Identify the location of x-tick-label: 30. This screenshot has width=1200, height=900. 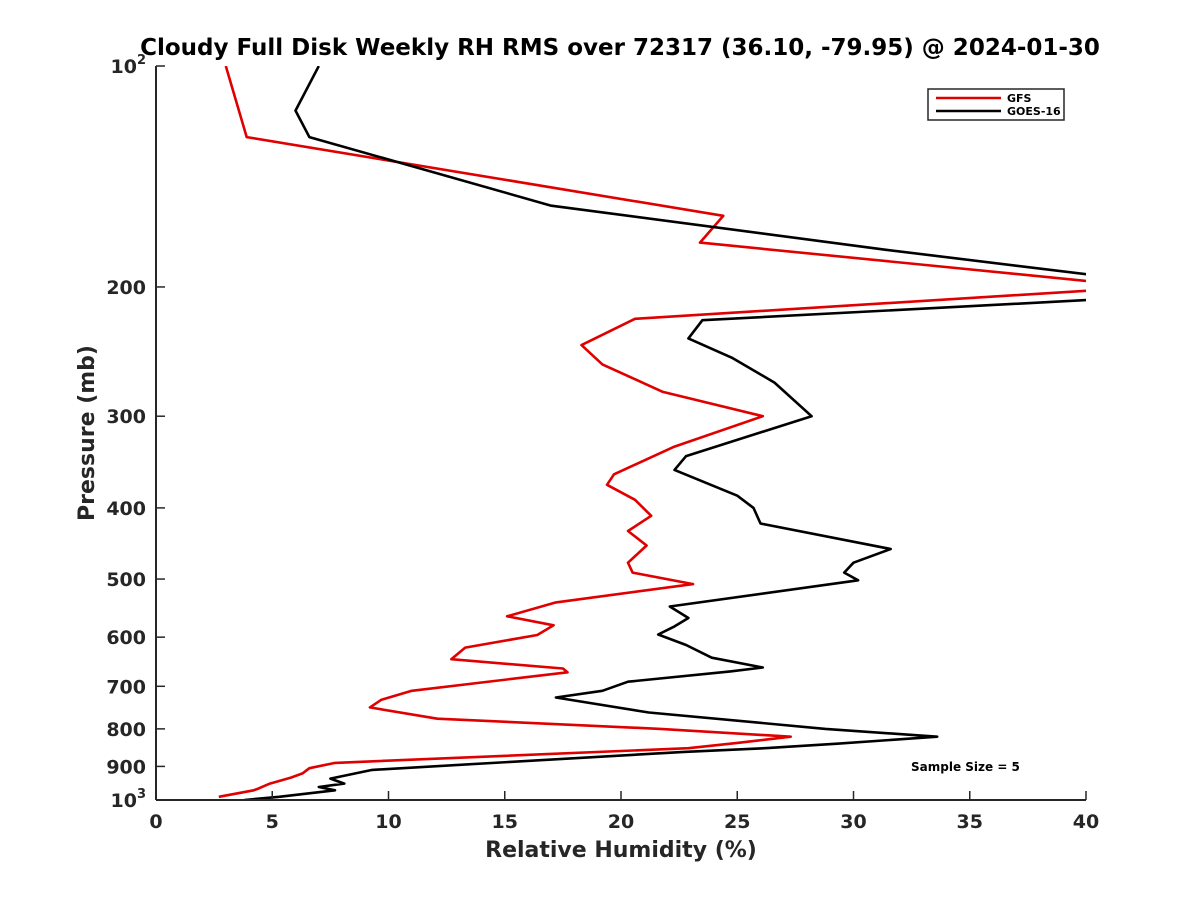
(853, 822).